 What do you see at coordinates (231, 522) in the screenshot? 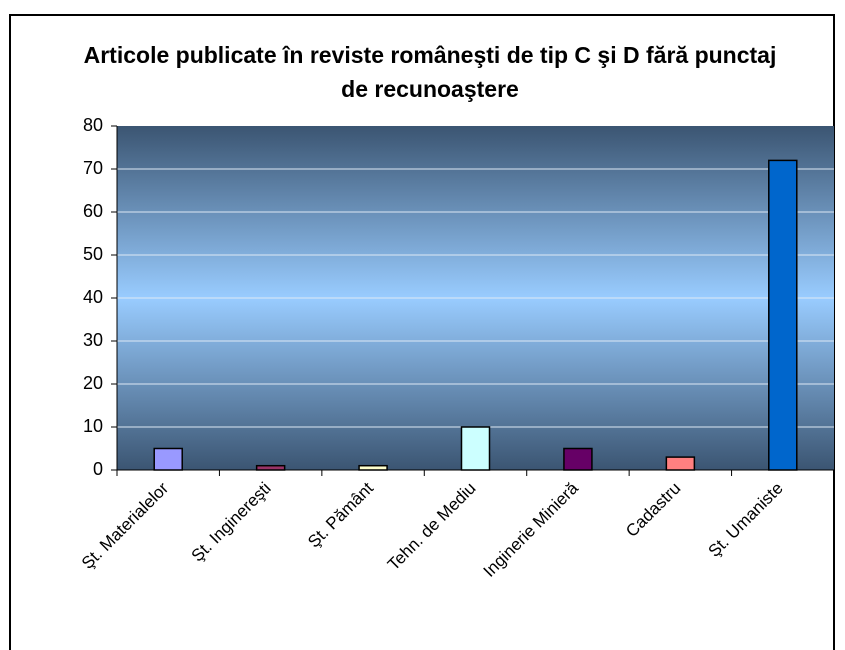
I see `x-tick-label: Şt. Inginereşti` at bounding box center [231, 522].